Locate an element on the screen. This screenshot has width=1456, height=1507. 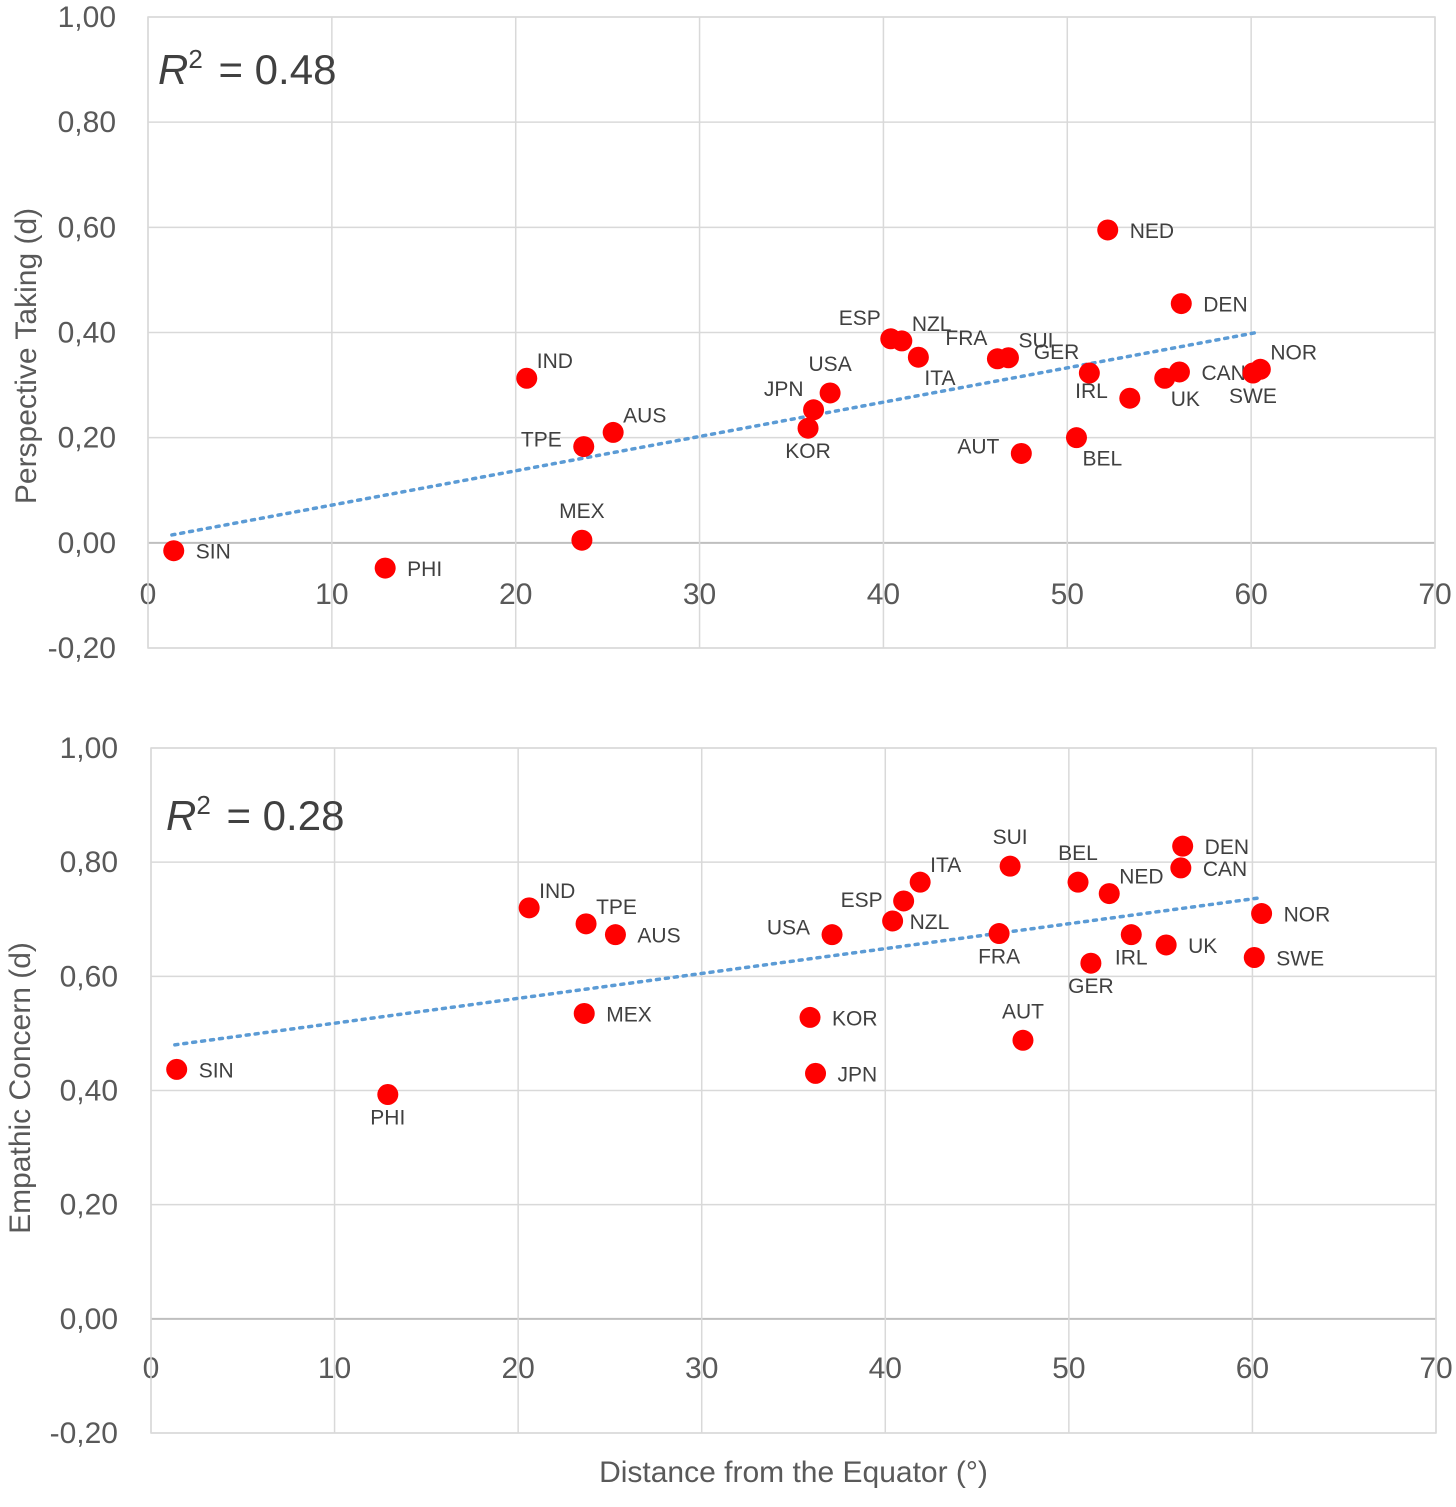
y-tick-label: 0,20 is located at coordinates (89, 1205).